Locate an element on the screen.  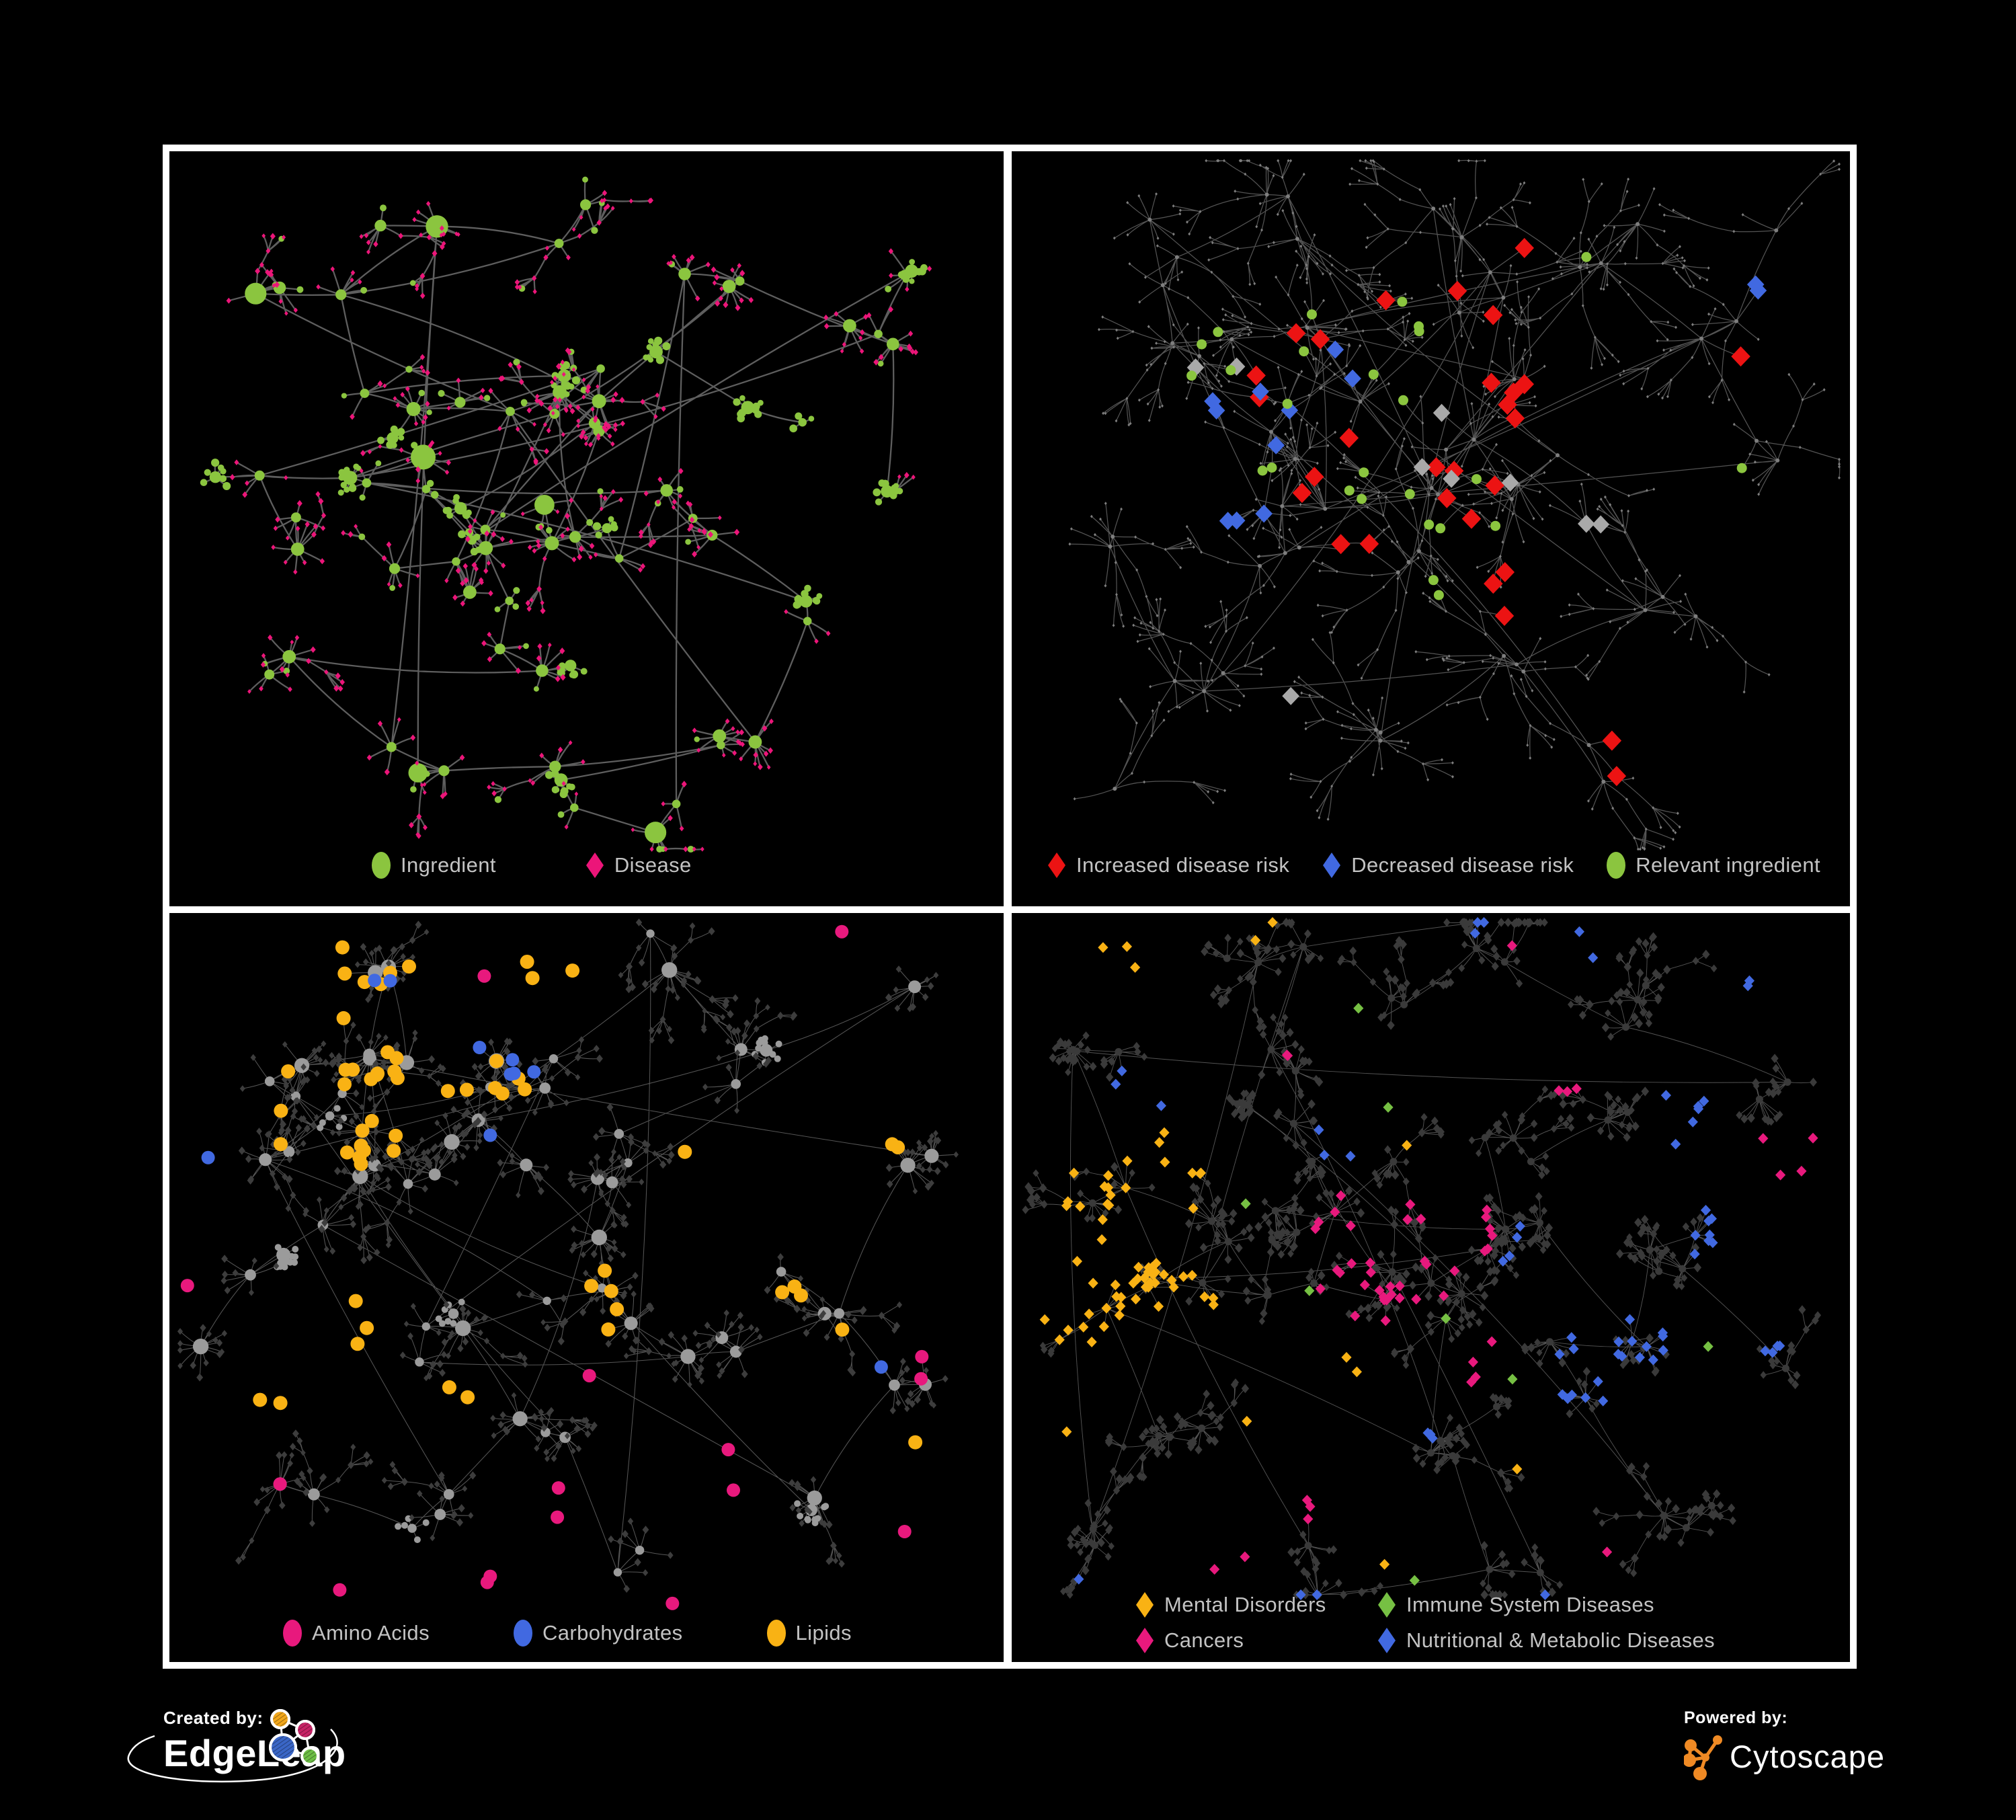
nutritional-metabolic-diamond-icon is located at coordinates (1387, 1640).